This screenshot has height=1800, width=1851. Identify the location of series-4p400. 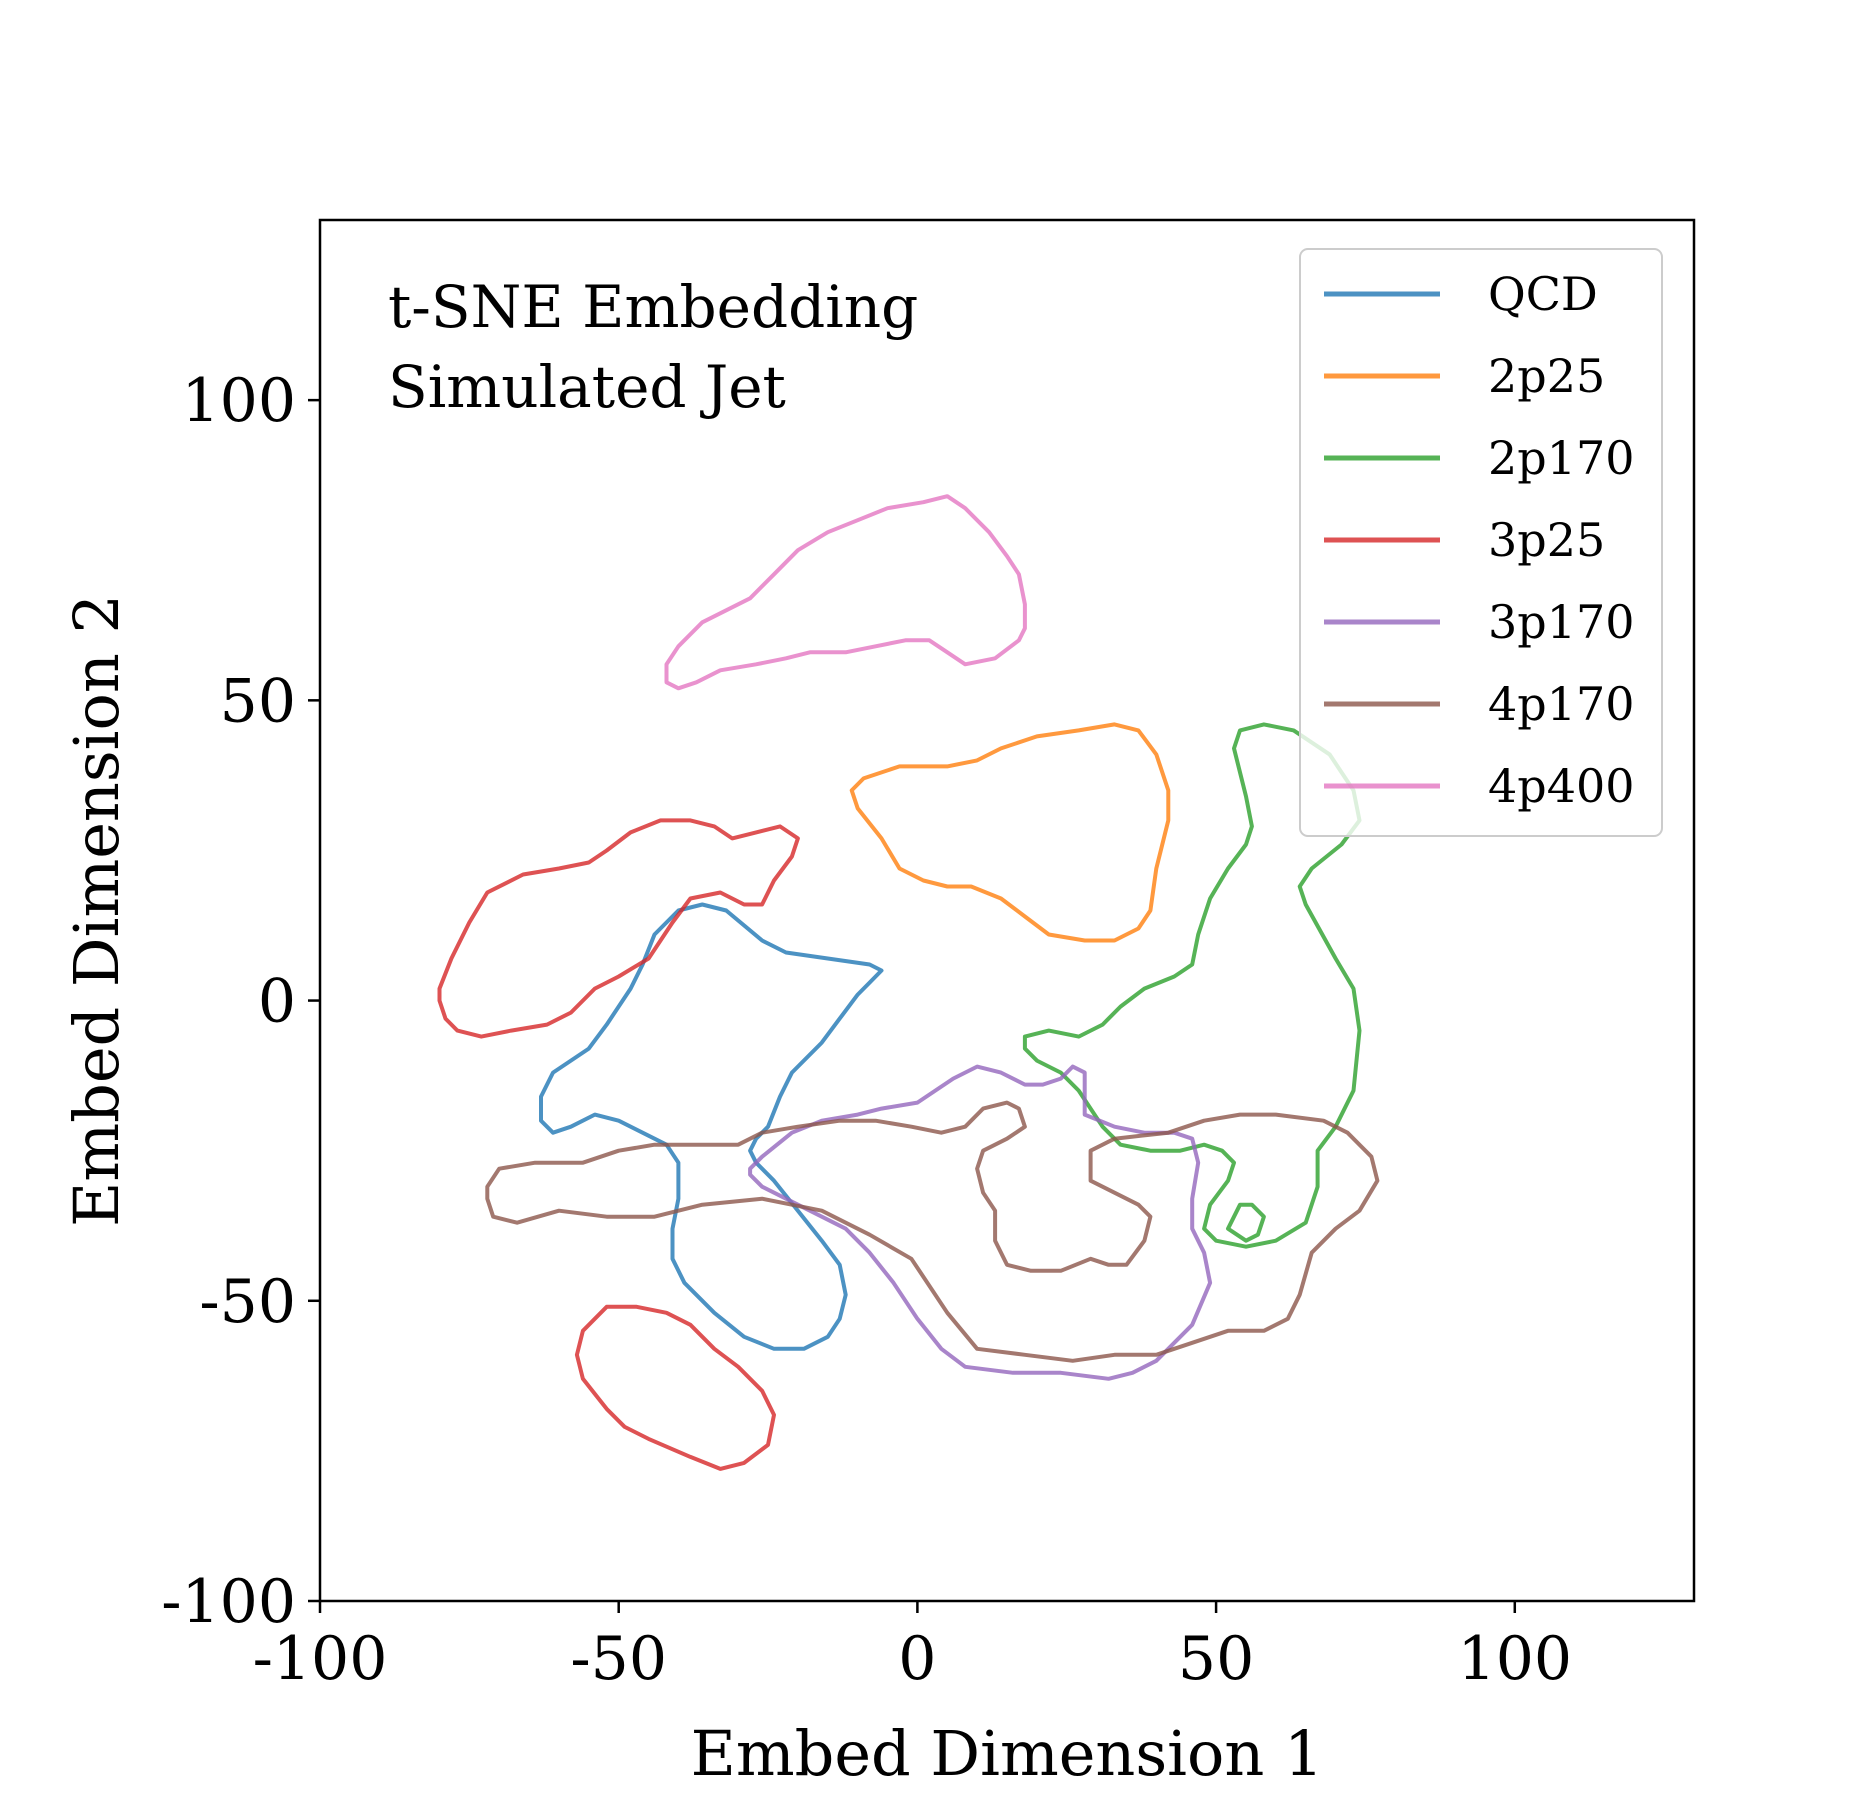
(845, 592).